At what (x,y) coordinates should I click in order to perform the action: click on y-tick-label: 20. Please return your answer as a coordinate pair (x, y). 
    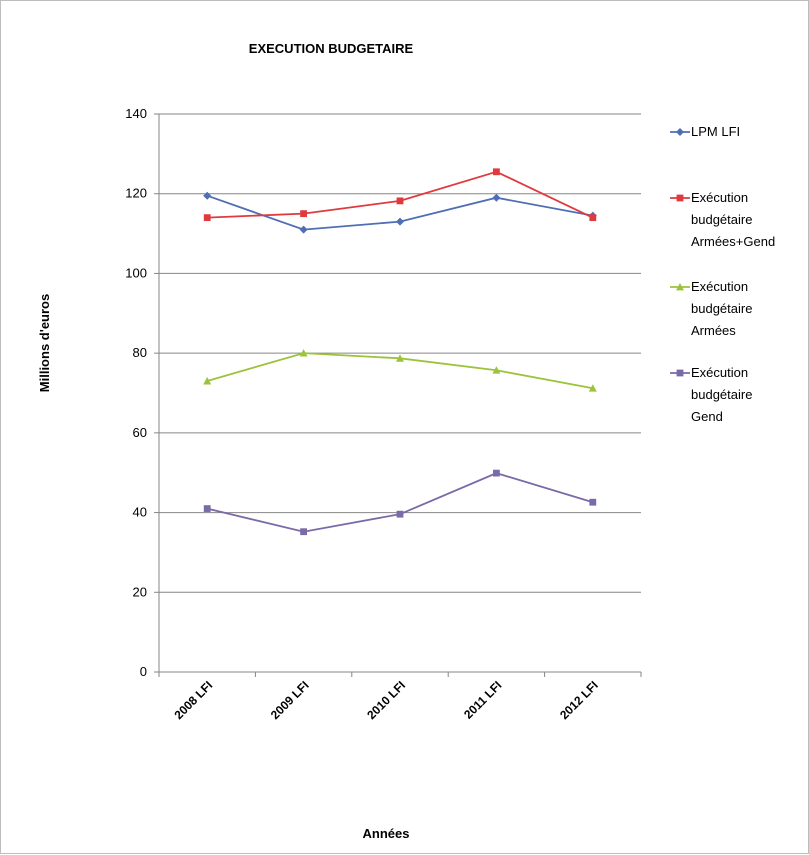
    Looking at the image, I should click on (140, 591).